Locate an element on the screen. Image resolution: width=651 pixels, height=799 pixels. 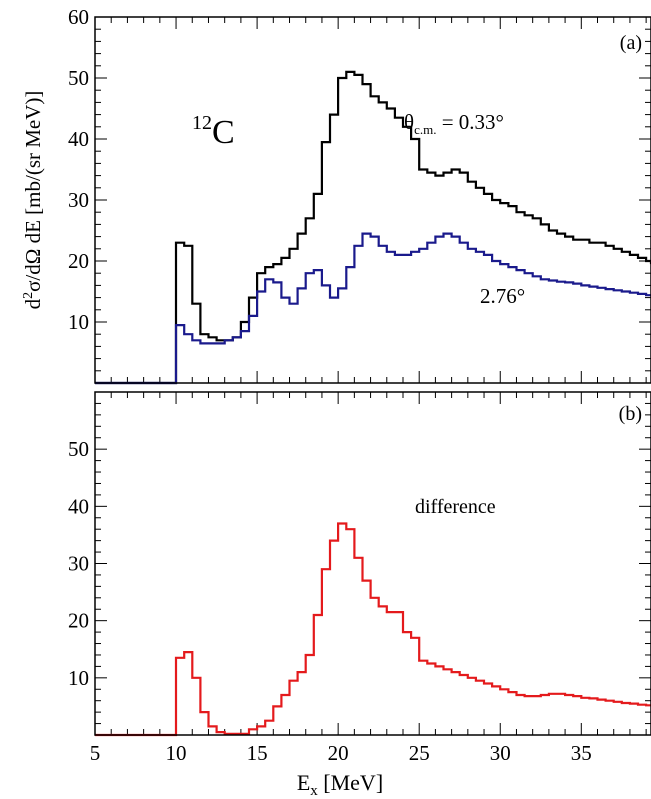
panel-a-y-tick-labels: 10 20 30 40 50 60 is located at coordinates (78, 169).